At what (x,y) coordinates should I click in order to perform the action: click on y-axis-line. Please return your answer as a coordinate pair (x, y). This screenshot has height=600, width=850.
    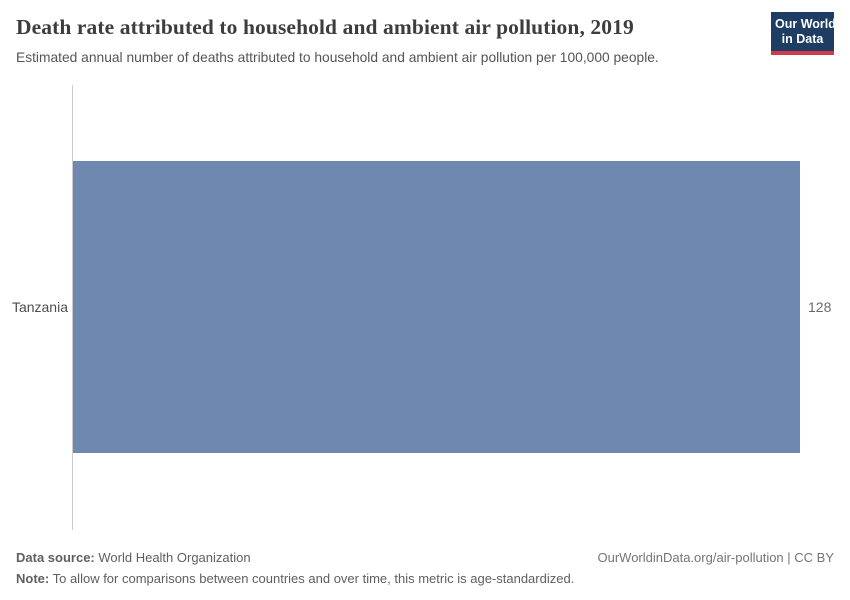
    Looking at the image, I should click on (72, 307).